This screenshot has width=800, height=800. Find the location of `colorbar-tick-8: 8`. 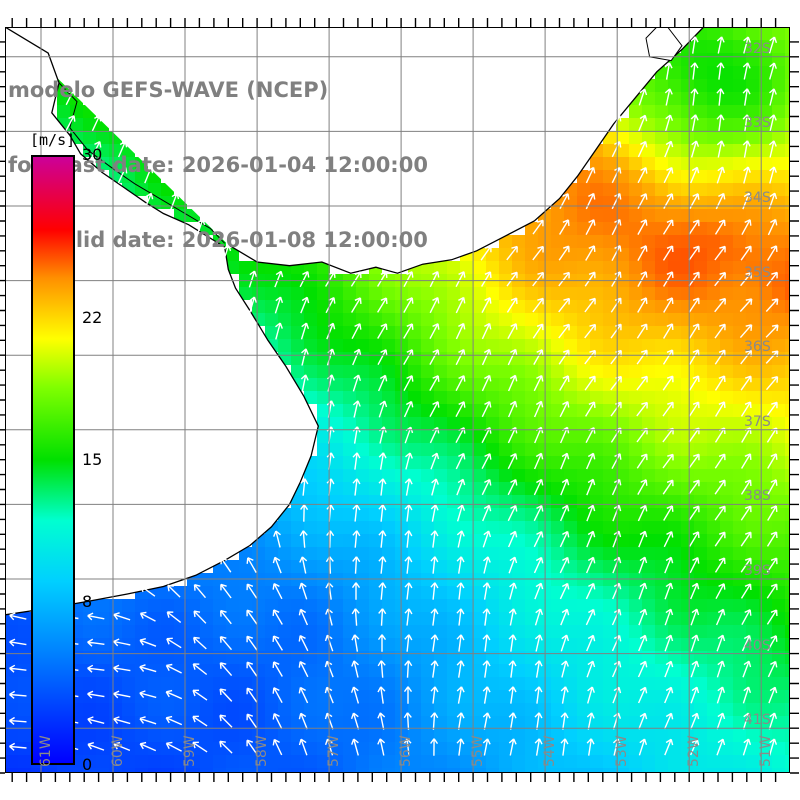

colorbar-tick-8: 8 is located at coordinates (87, 602).